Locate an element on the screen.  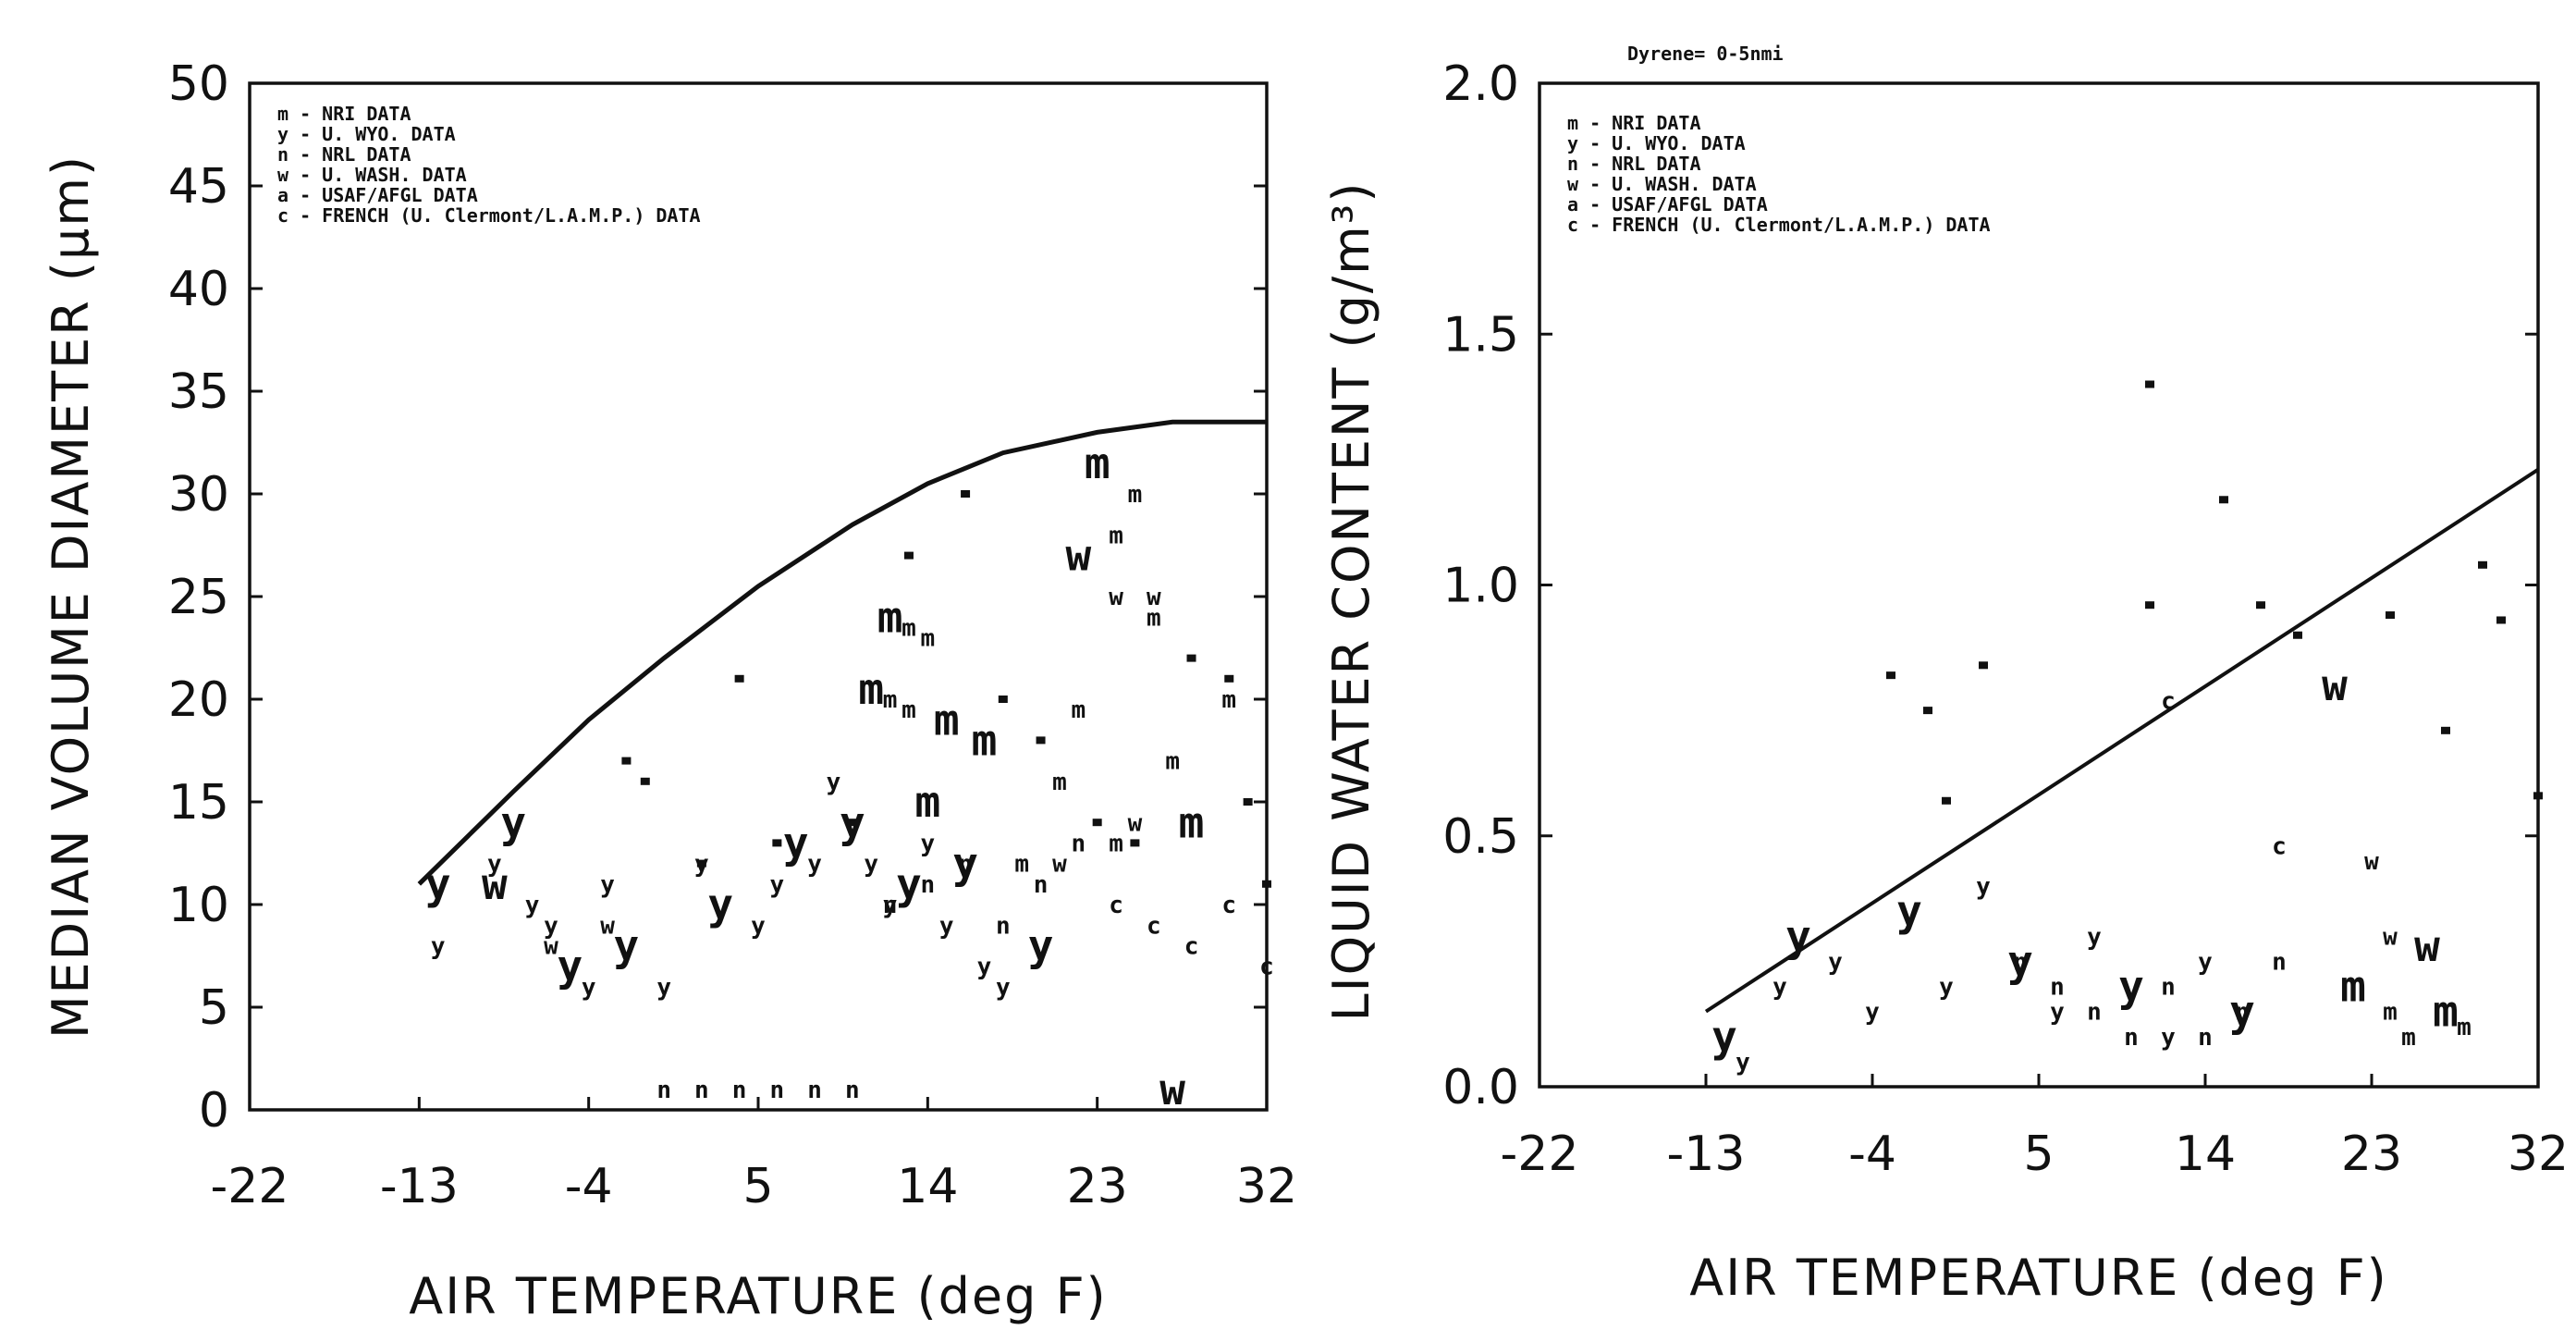
y-tick-label: 0.5 is located at coordinates (1480, 837).